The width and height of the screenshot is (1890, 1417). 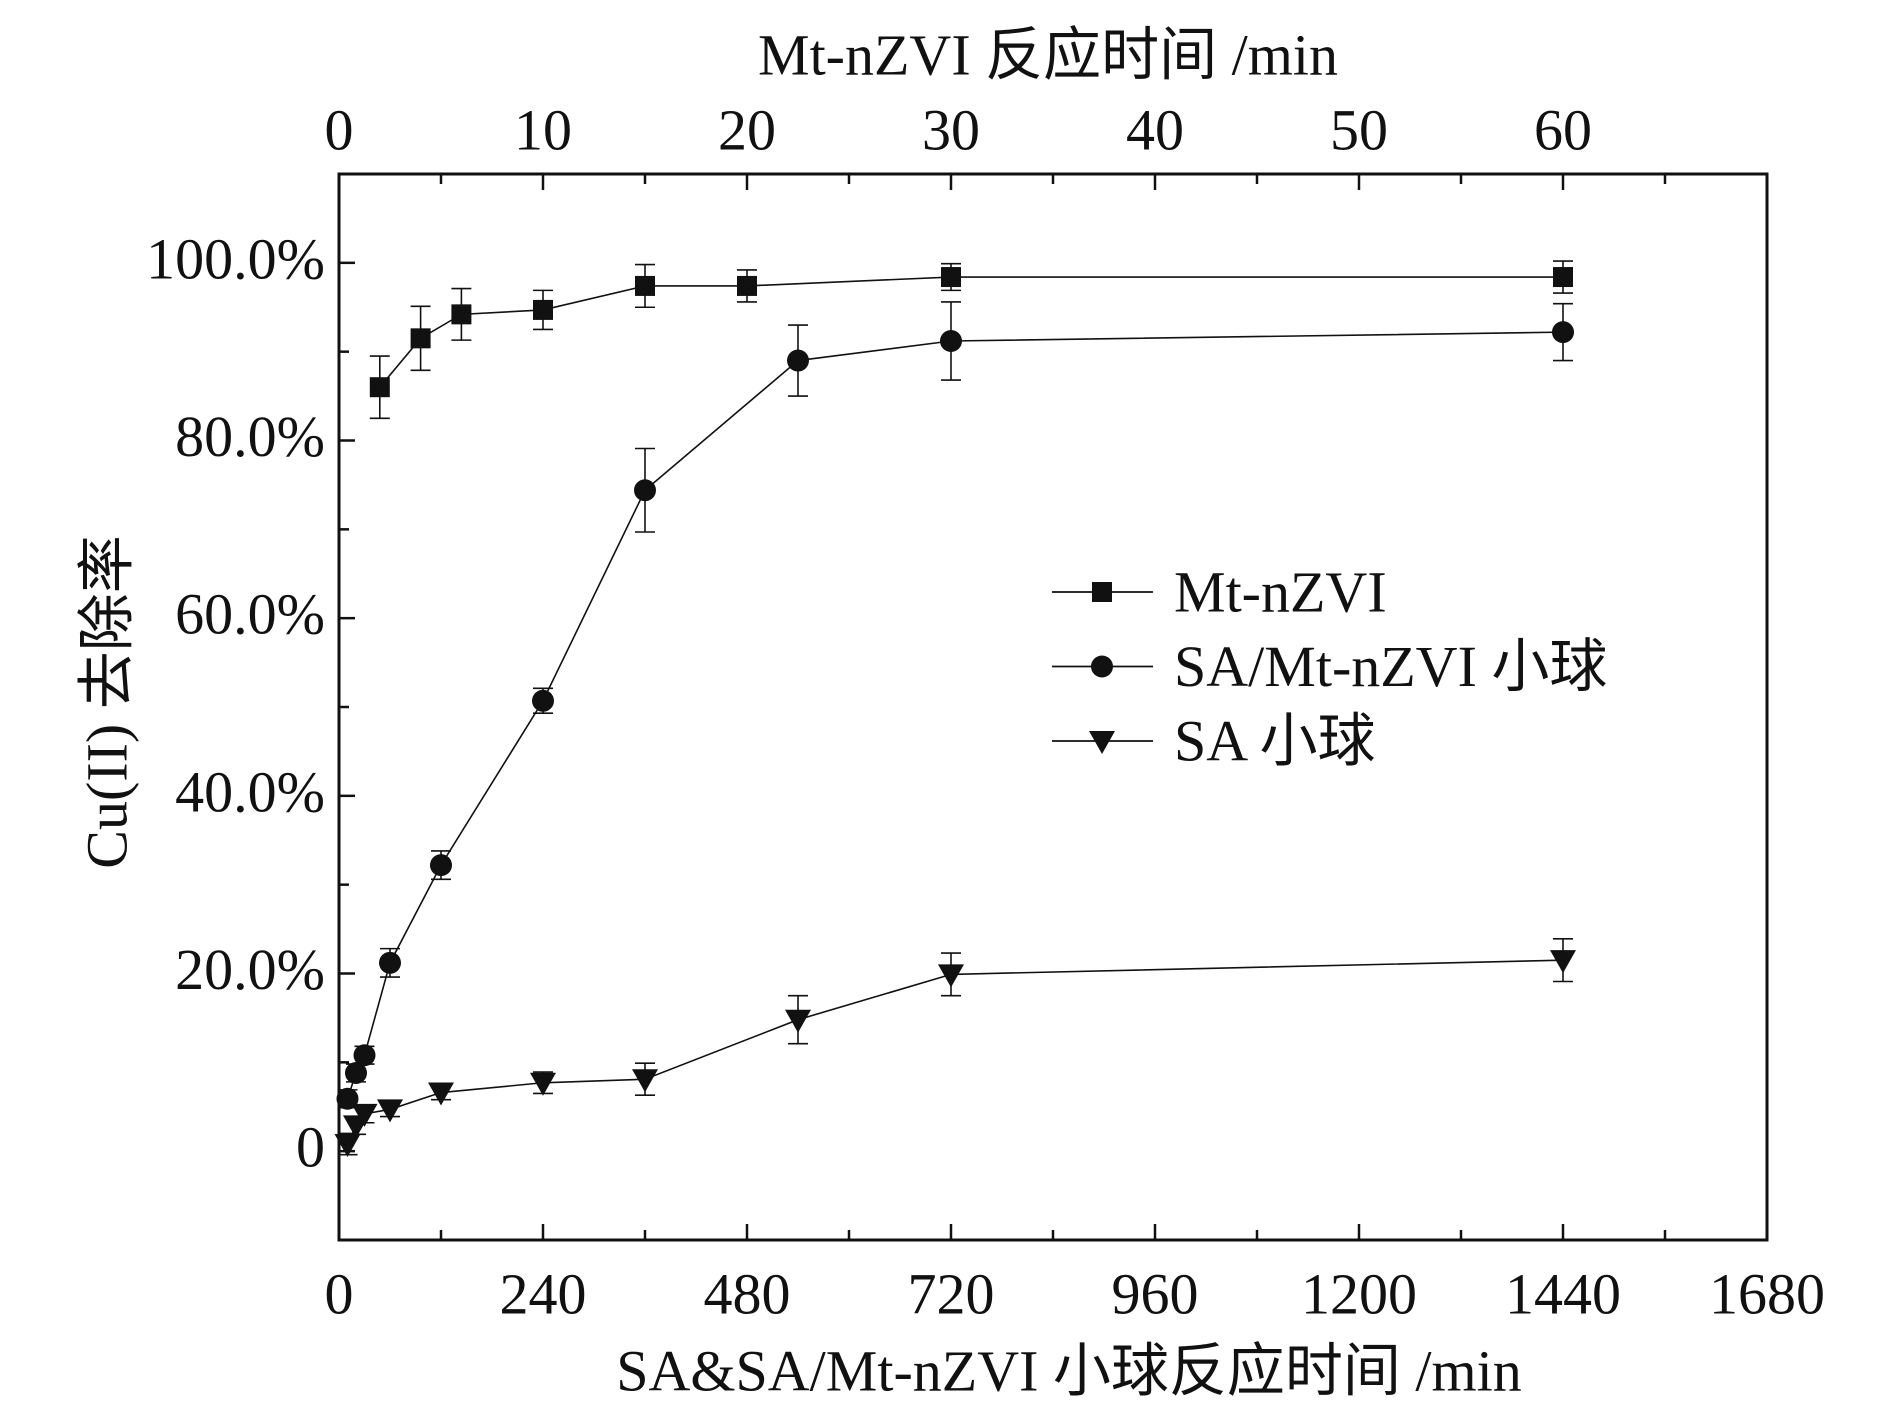 What do you see at coordinates (951, 130) in the screenshot?
I see `x-top-tick-label: 30` at bounding box center [951, 130].